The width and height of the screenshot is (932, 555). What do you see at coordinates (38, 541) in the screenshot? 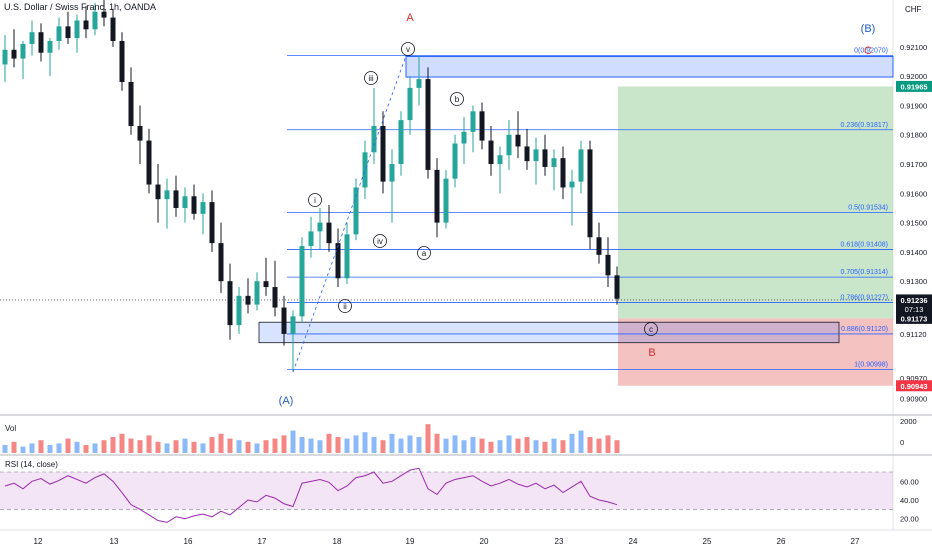
I see `x-tick: 12` at bounding box center [38, 541].